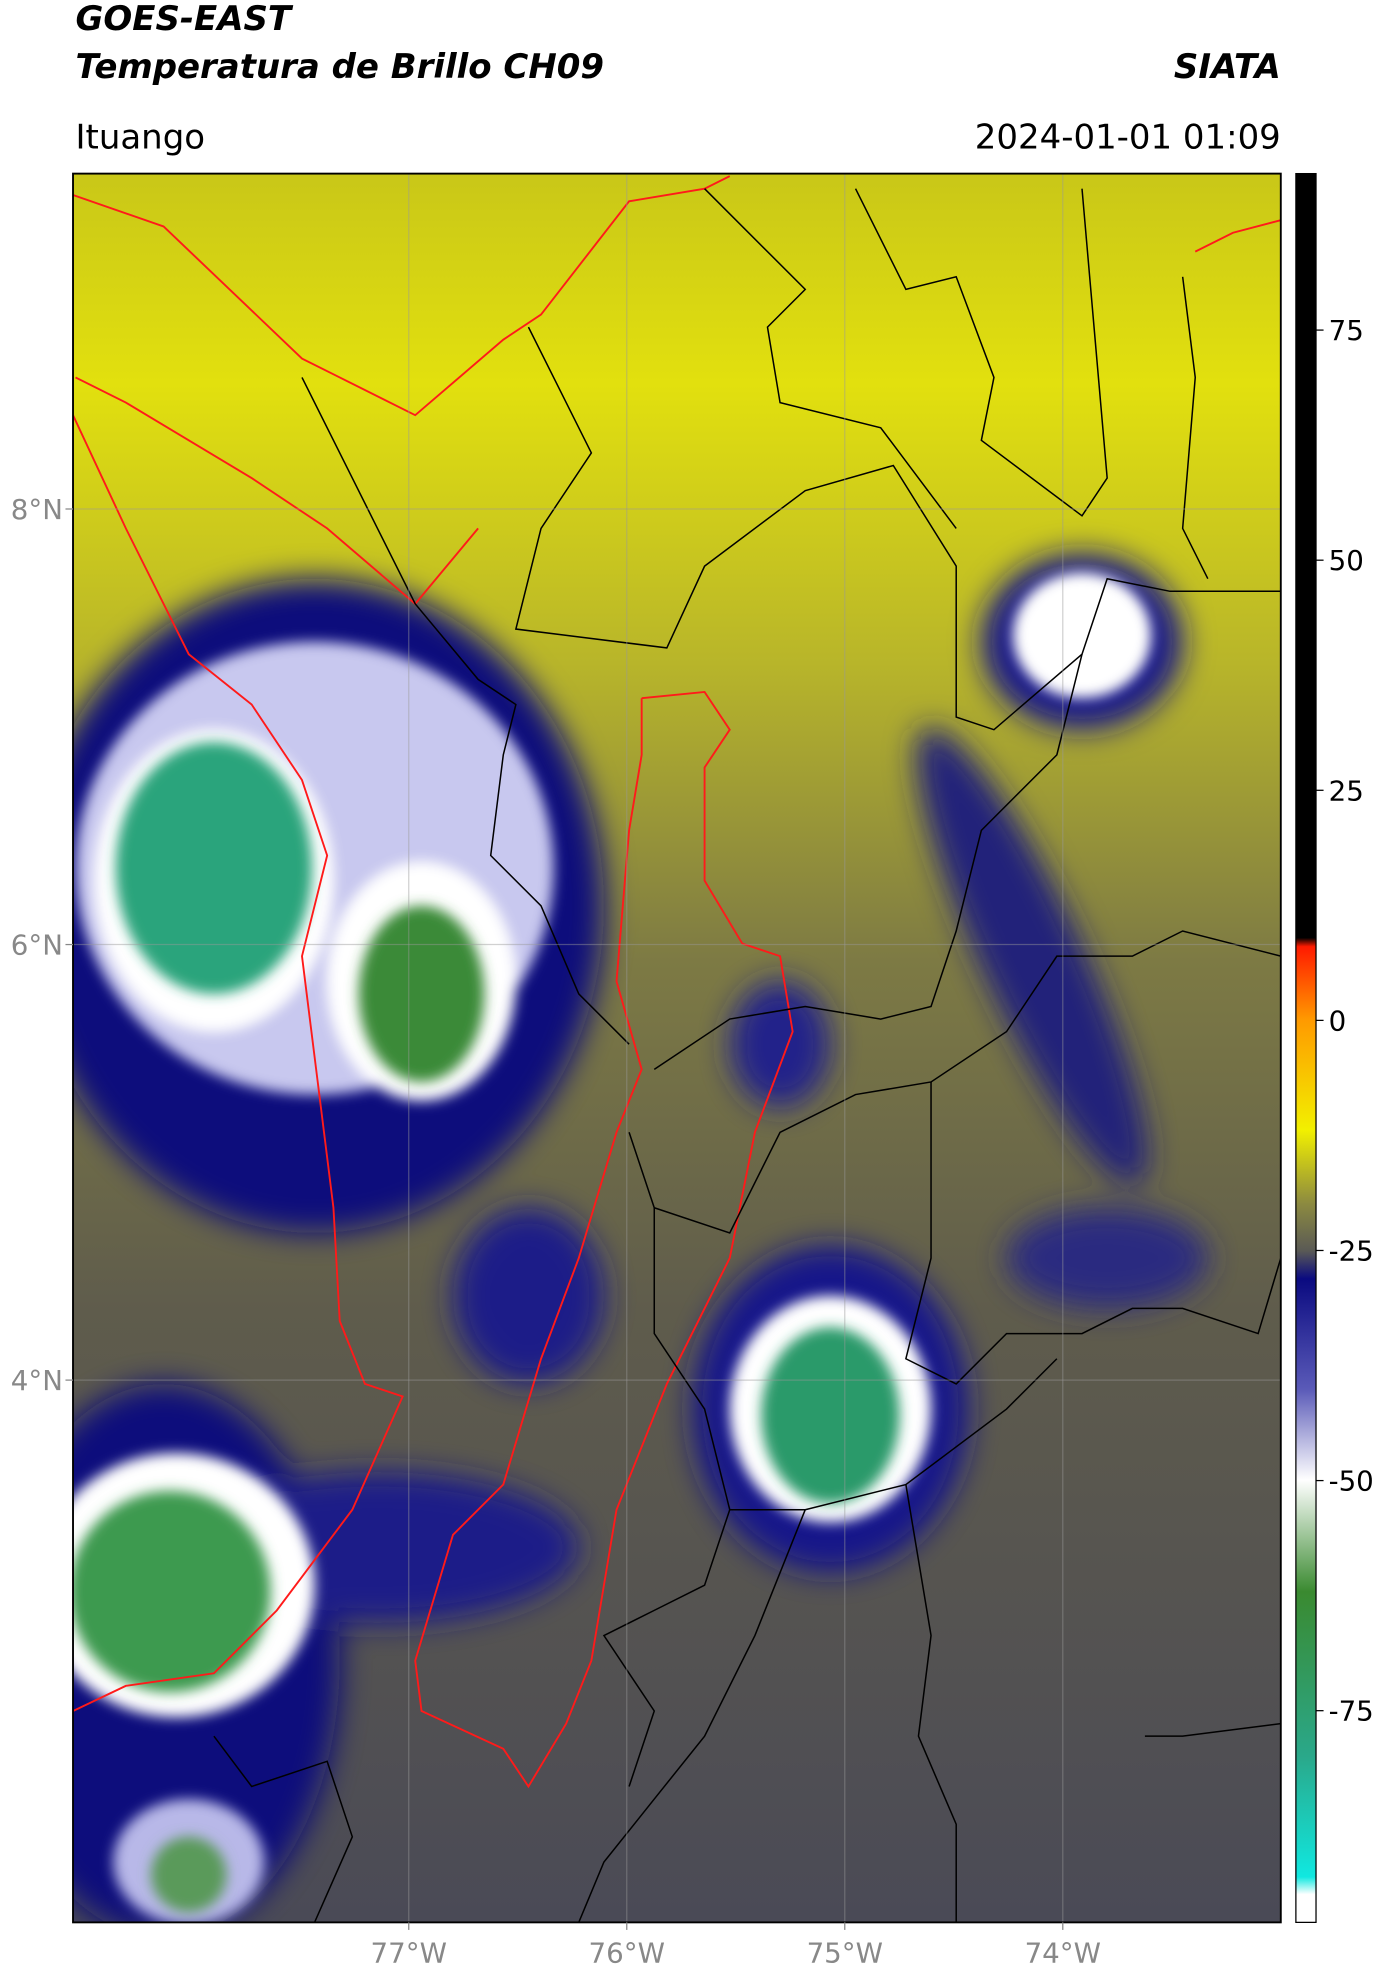  I want to click on subtitle: Temperatura de Brillo CH09, so click(340, 67).